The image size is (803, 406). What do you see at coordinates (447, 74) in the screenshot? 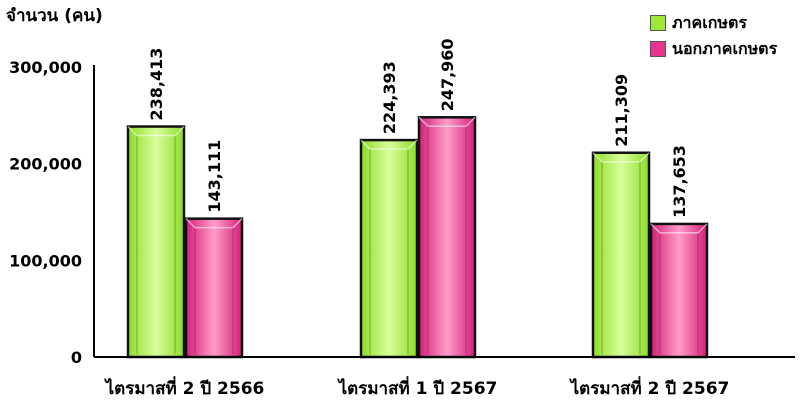
I see `data-label: 247,960` at bounding box center [447, 74].